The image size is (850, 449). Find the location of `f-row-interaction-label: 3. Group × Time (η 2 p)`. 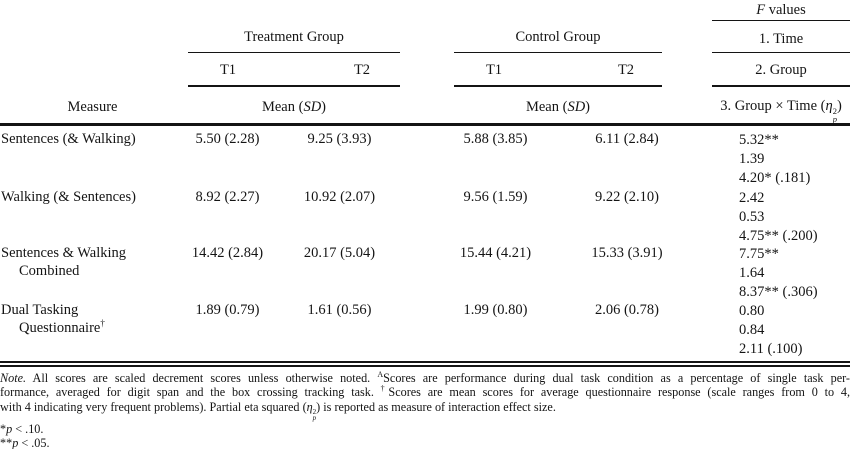

f-row-interaction-label: 3. Group × Time (η 2 p) is located at coordinates (781, 111).